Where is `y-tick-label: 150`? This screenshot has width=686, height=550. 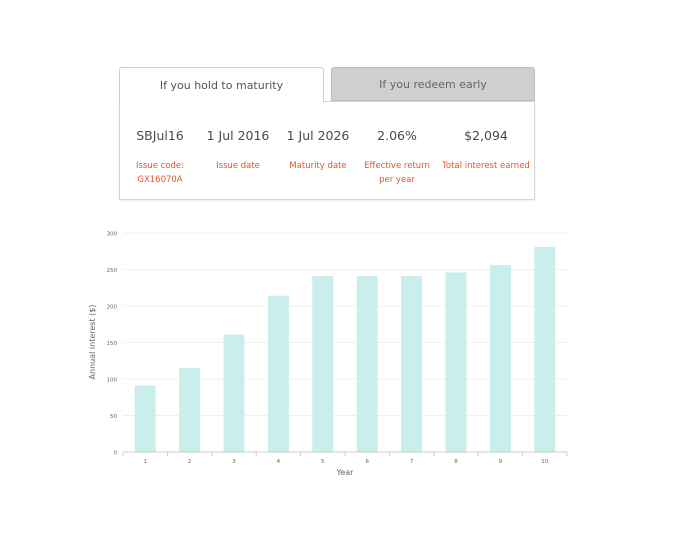 y-tick-label: 150 is located at coordinates (112, 344).